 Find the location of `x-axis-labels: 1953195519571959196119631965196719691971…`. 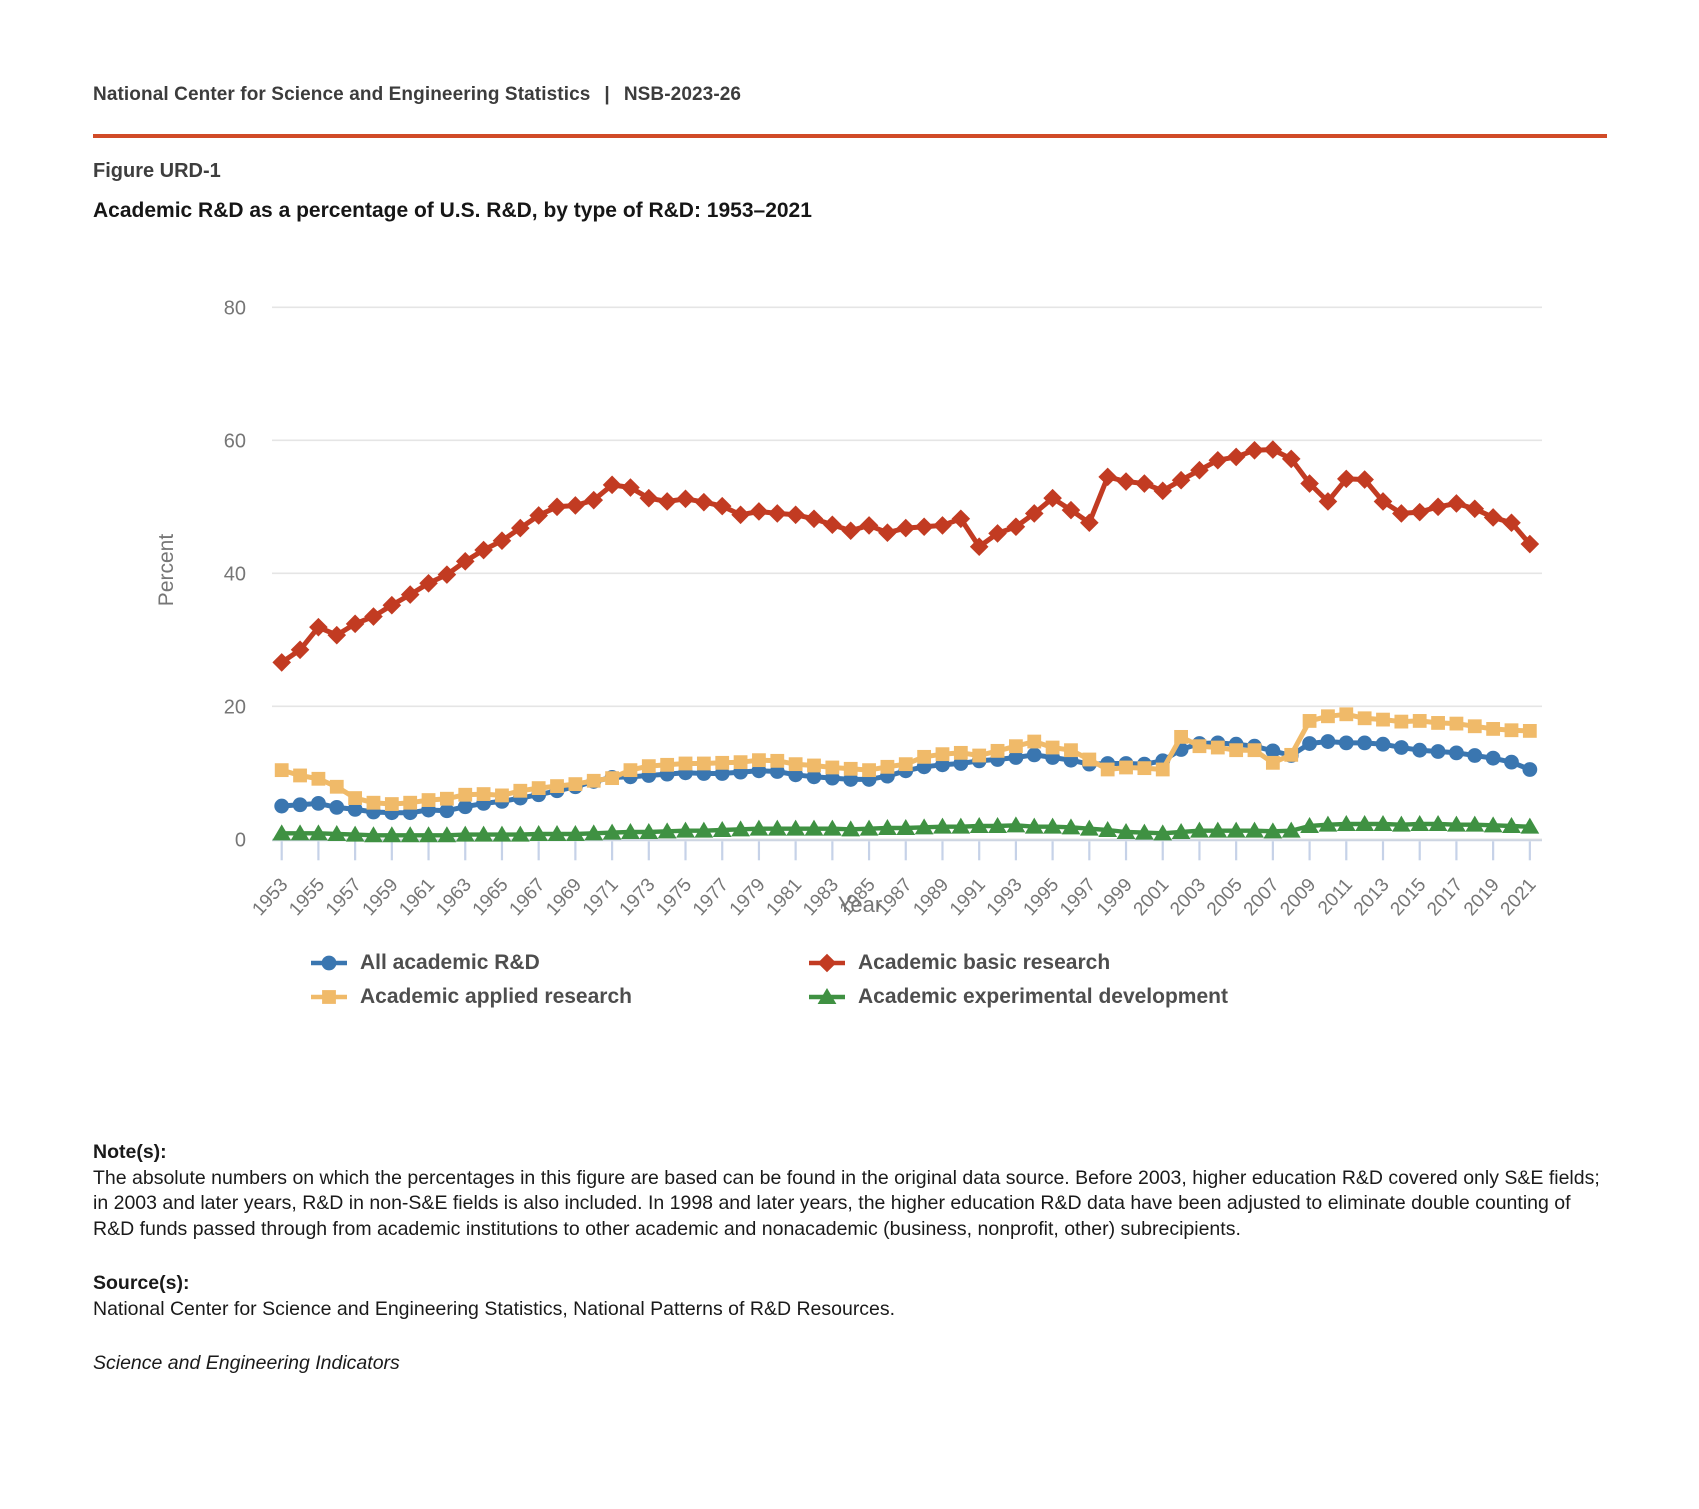

x-axis-labels: 1953195519571959196119631965196719691971… is located at coordinates (895, 897).